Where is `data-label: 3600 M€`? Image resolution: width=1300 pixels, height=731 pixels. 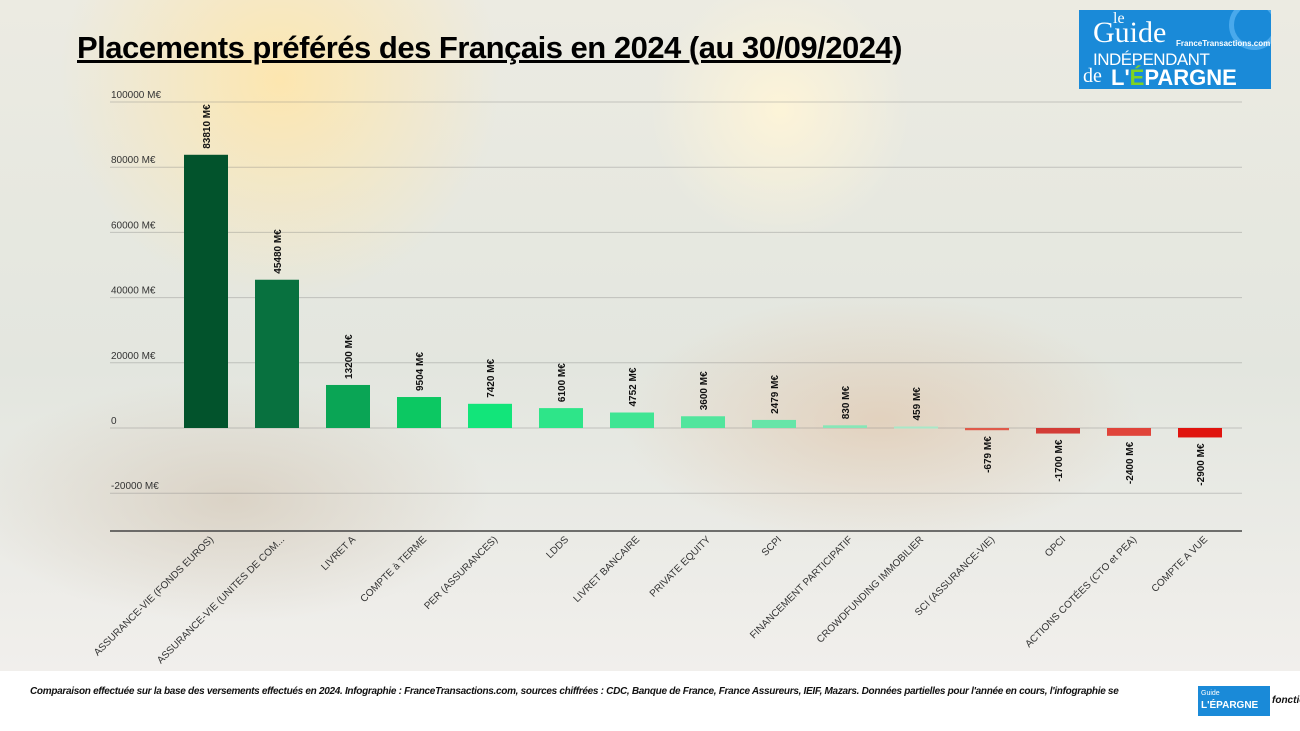
data-label: 3600 M€ is located at coordinates (704, 390).